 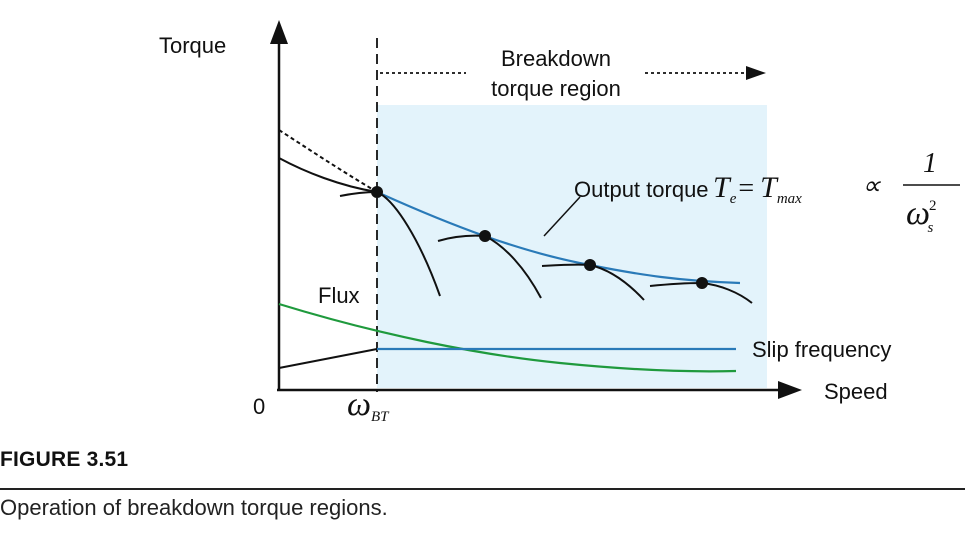 What do you see at coordinates (556, 88) in the screenshot?
I see `region-label-line2: torque region` at bounding box center [556, 88].